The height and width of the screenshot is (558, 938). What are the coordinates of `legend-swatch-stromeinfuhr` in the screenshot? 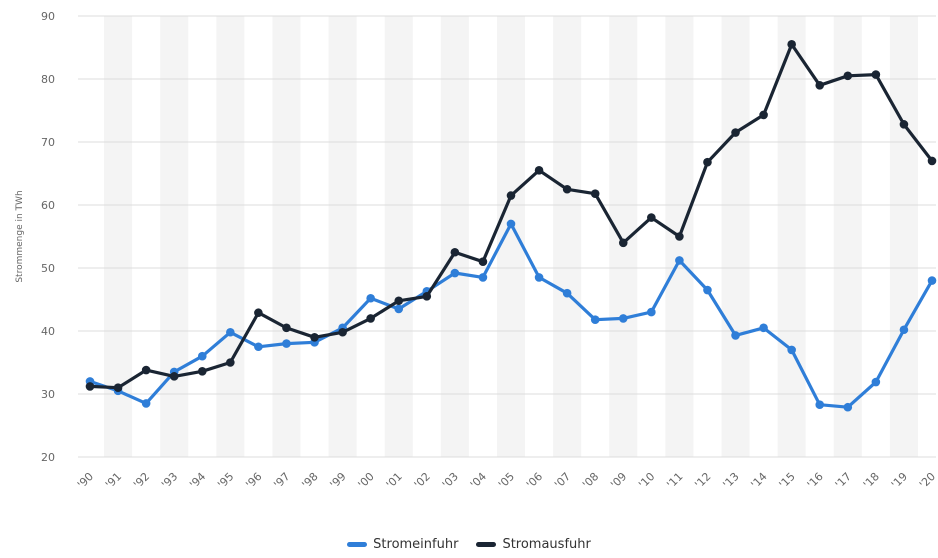 It's located at (357, 544).